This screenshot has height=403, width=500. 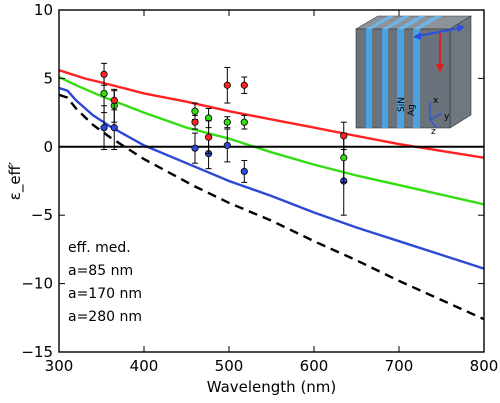 I want to click on inset-y-label: y, so click(x=447, y=117).